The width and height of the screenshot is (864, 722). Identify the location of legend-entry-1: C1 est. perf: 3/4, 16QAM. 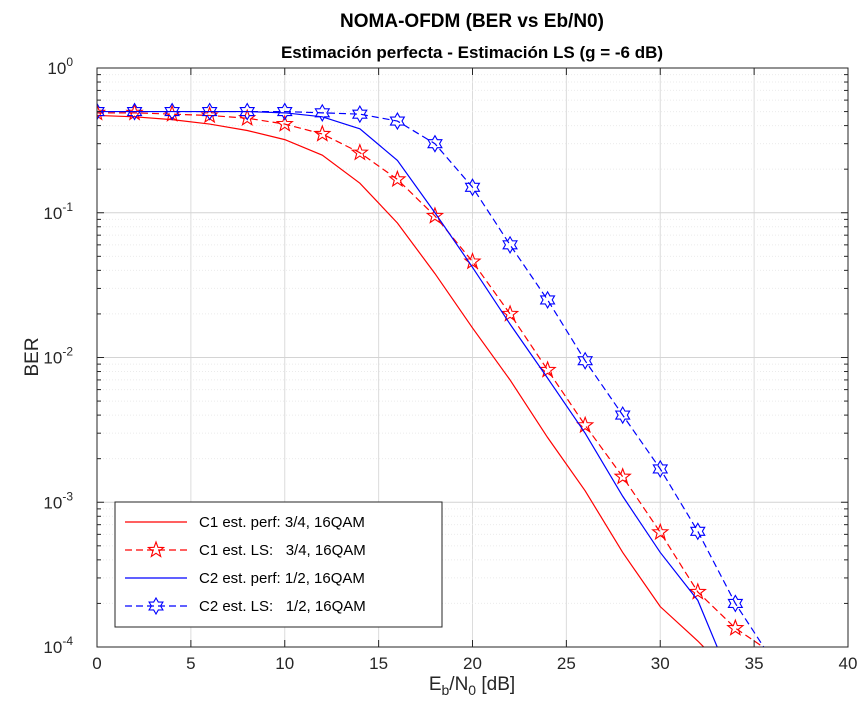
(245, 522).